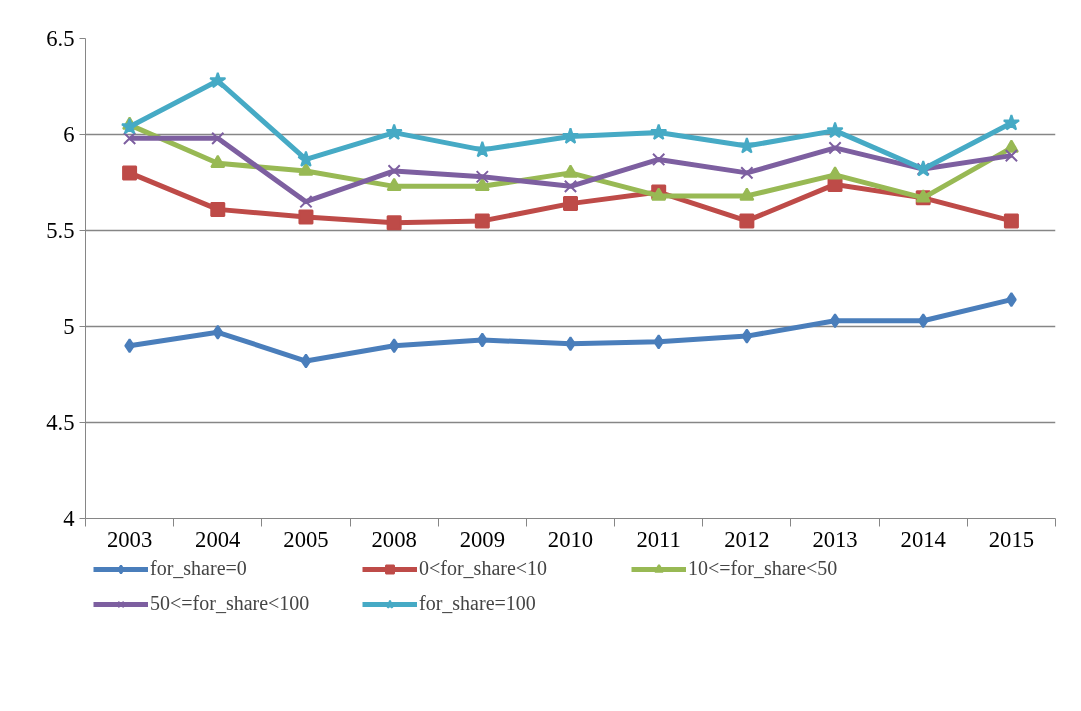 Image resolution: width=1081 pixels, height=711 pixels. Describe the element at coordinates (60, 422) in the screenshot. I see `y-tick-label: 4.5` at that location.